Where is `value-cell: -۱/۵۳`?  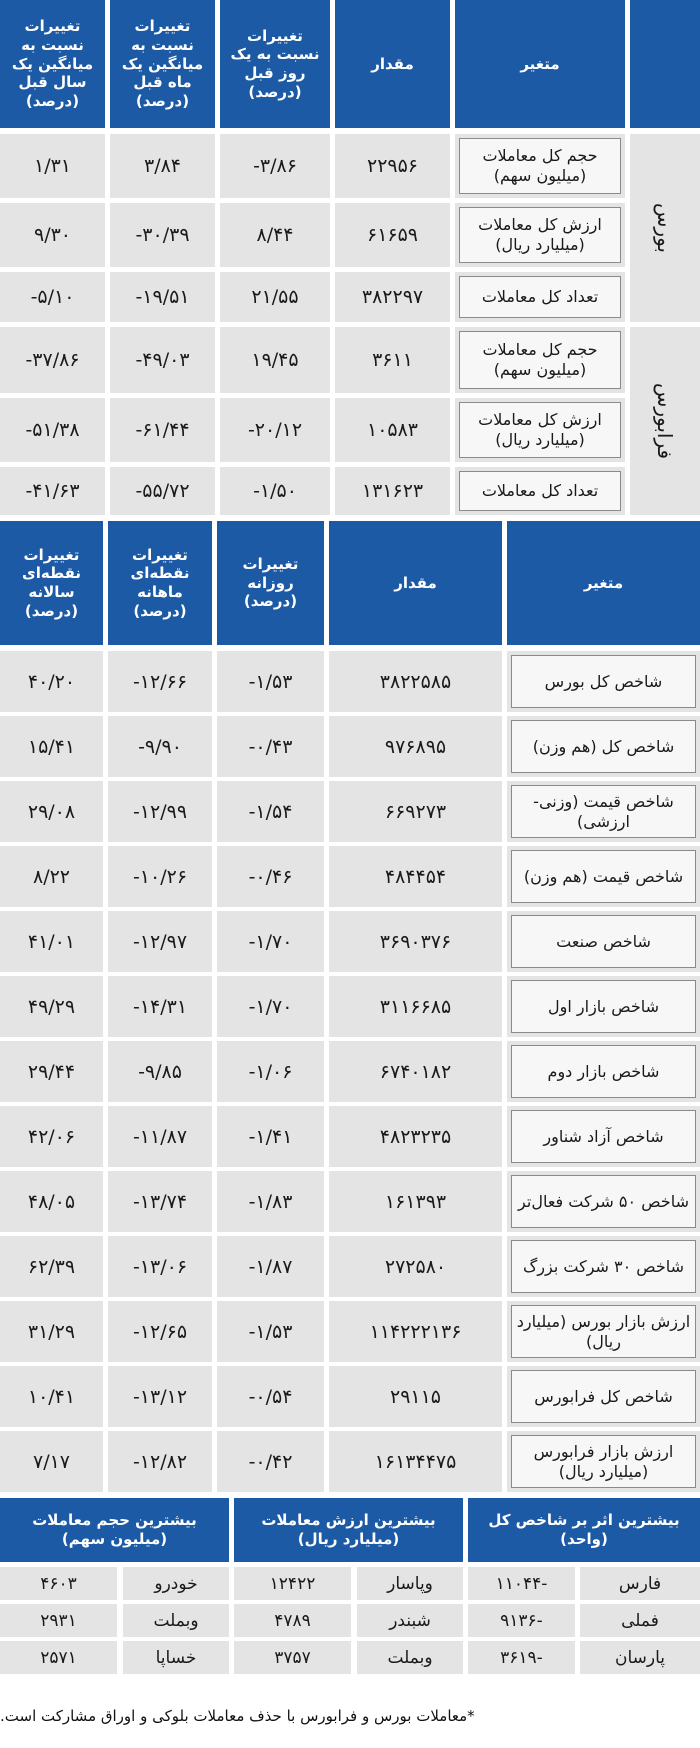 value-cell: -۱/۵۳ is located at coordinates (270, 681).